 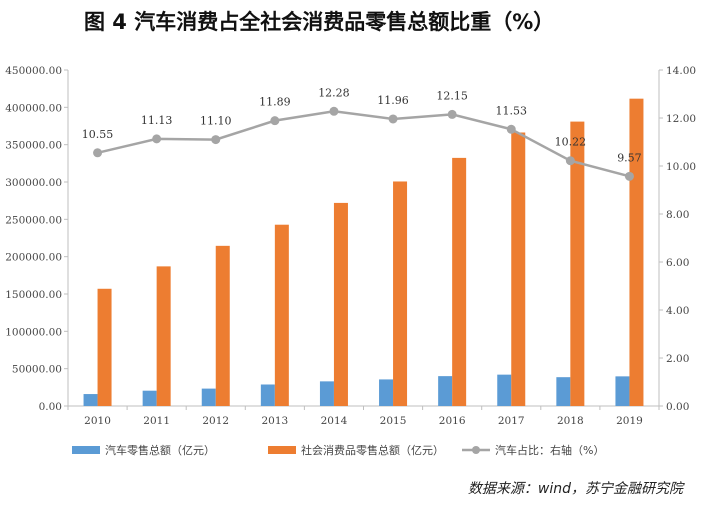 I want to click on left-tick-label: 300000.00, so click(x=33, y=183).